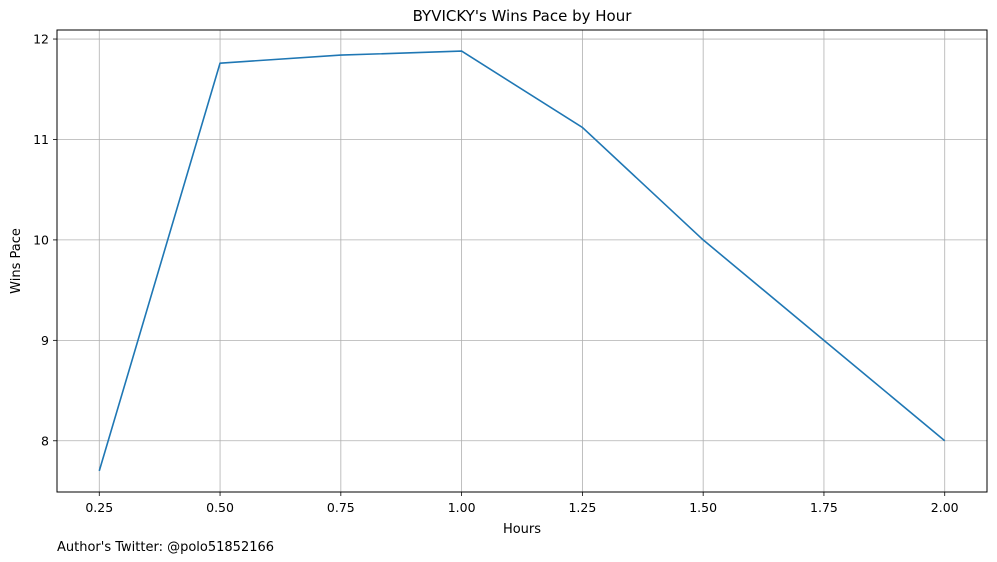 The image size is (997, 562). Describe the element at coordinates (41, 239) in the screenshot. I see `y-tick-label: 10` at that location.